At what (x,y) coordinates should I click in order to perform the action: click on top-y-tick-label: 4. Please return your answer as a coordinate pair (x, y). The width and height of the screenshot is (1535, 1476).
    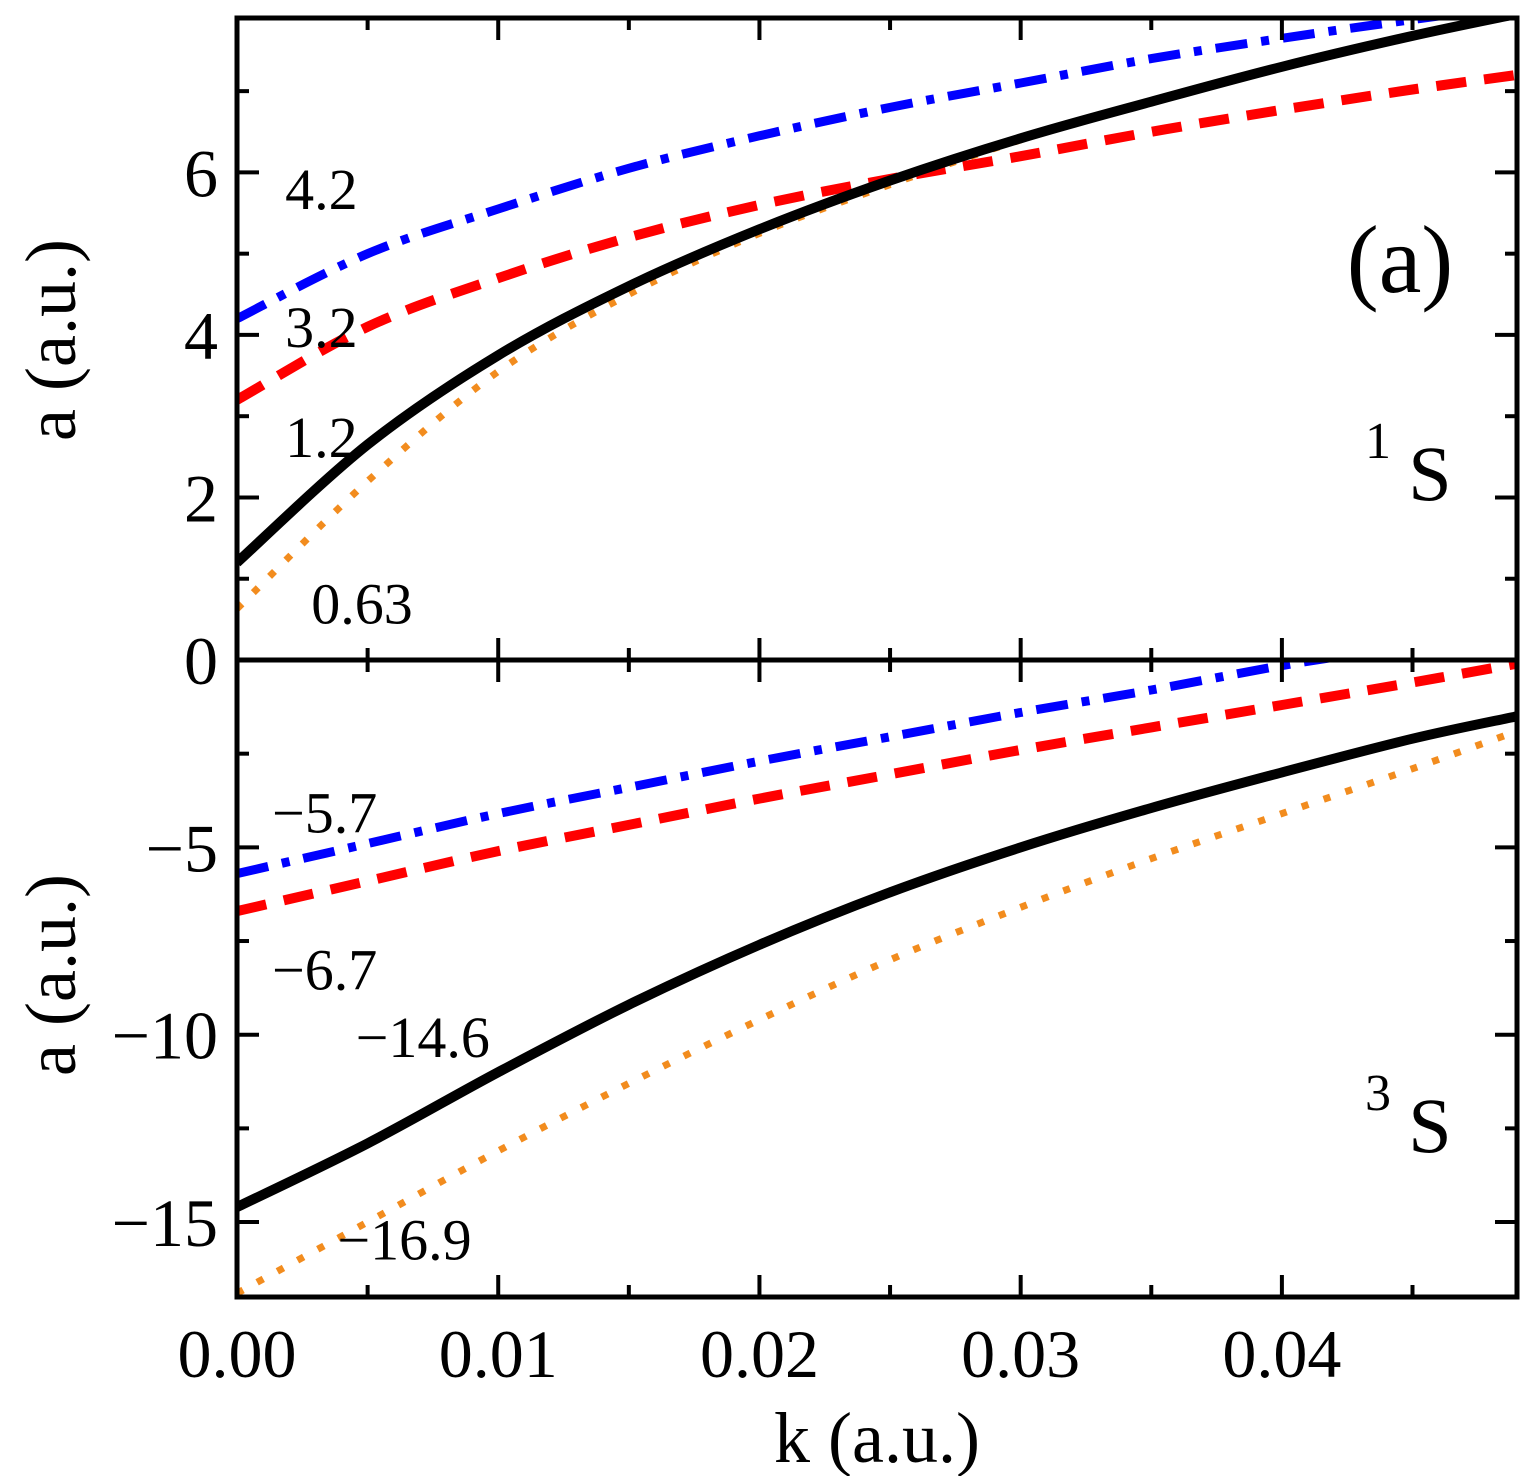
    Looking at the image, I should click on (201, 336).